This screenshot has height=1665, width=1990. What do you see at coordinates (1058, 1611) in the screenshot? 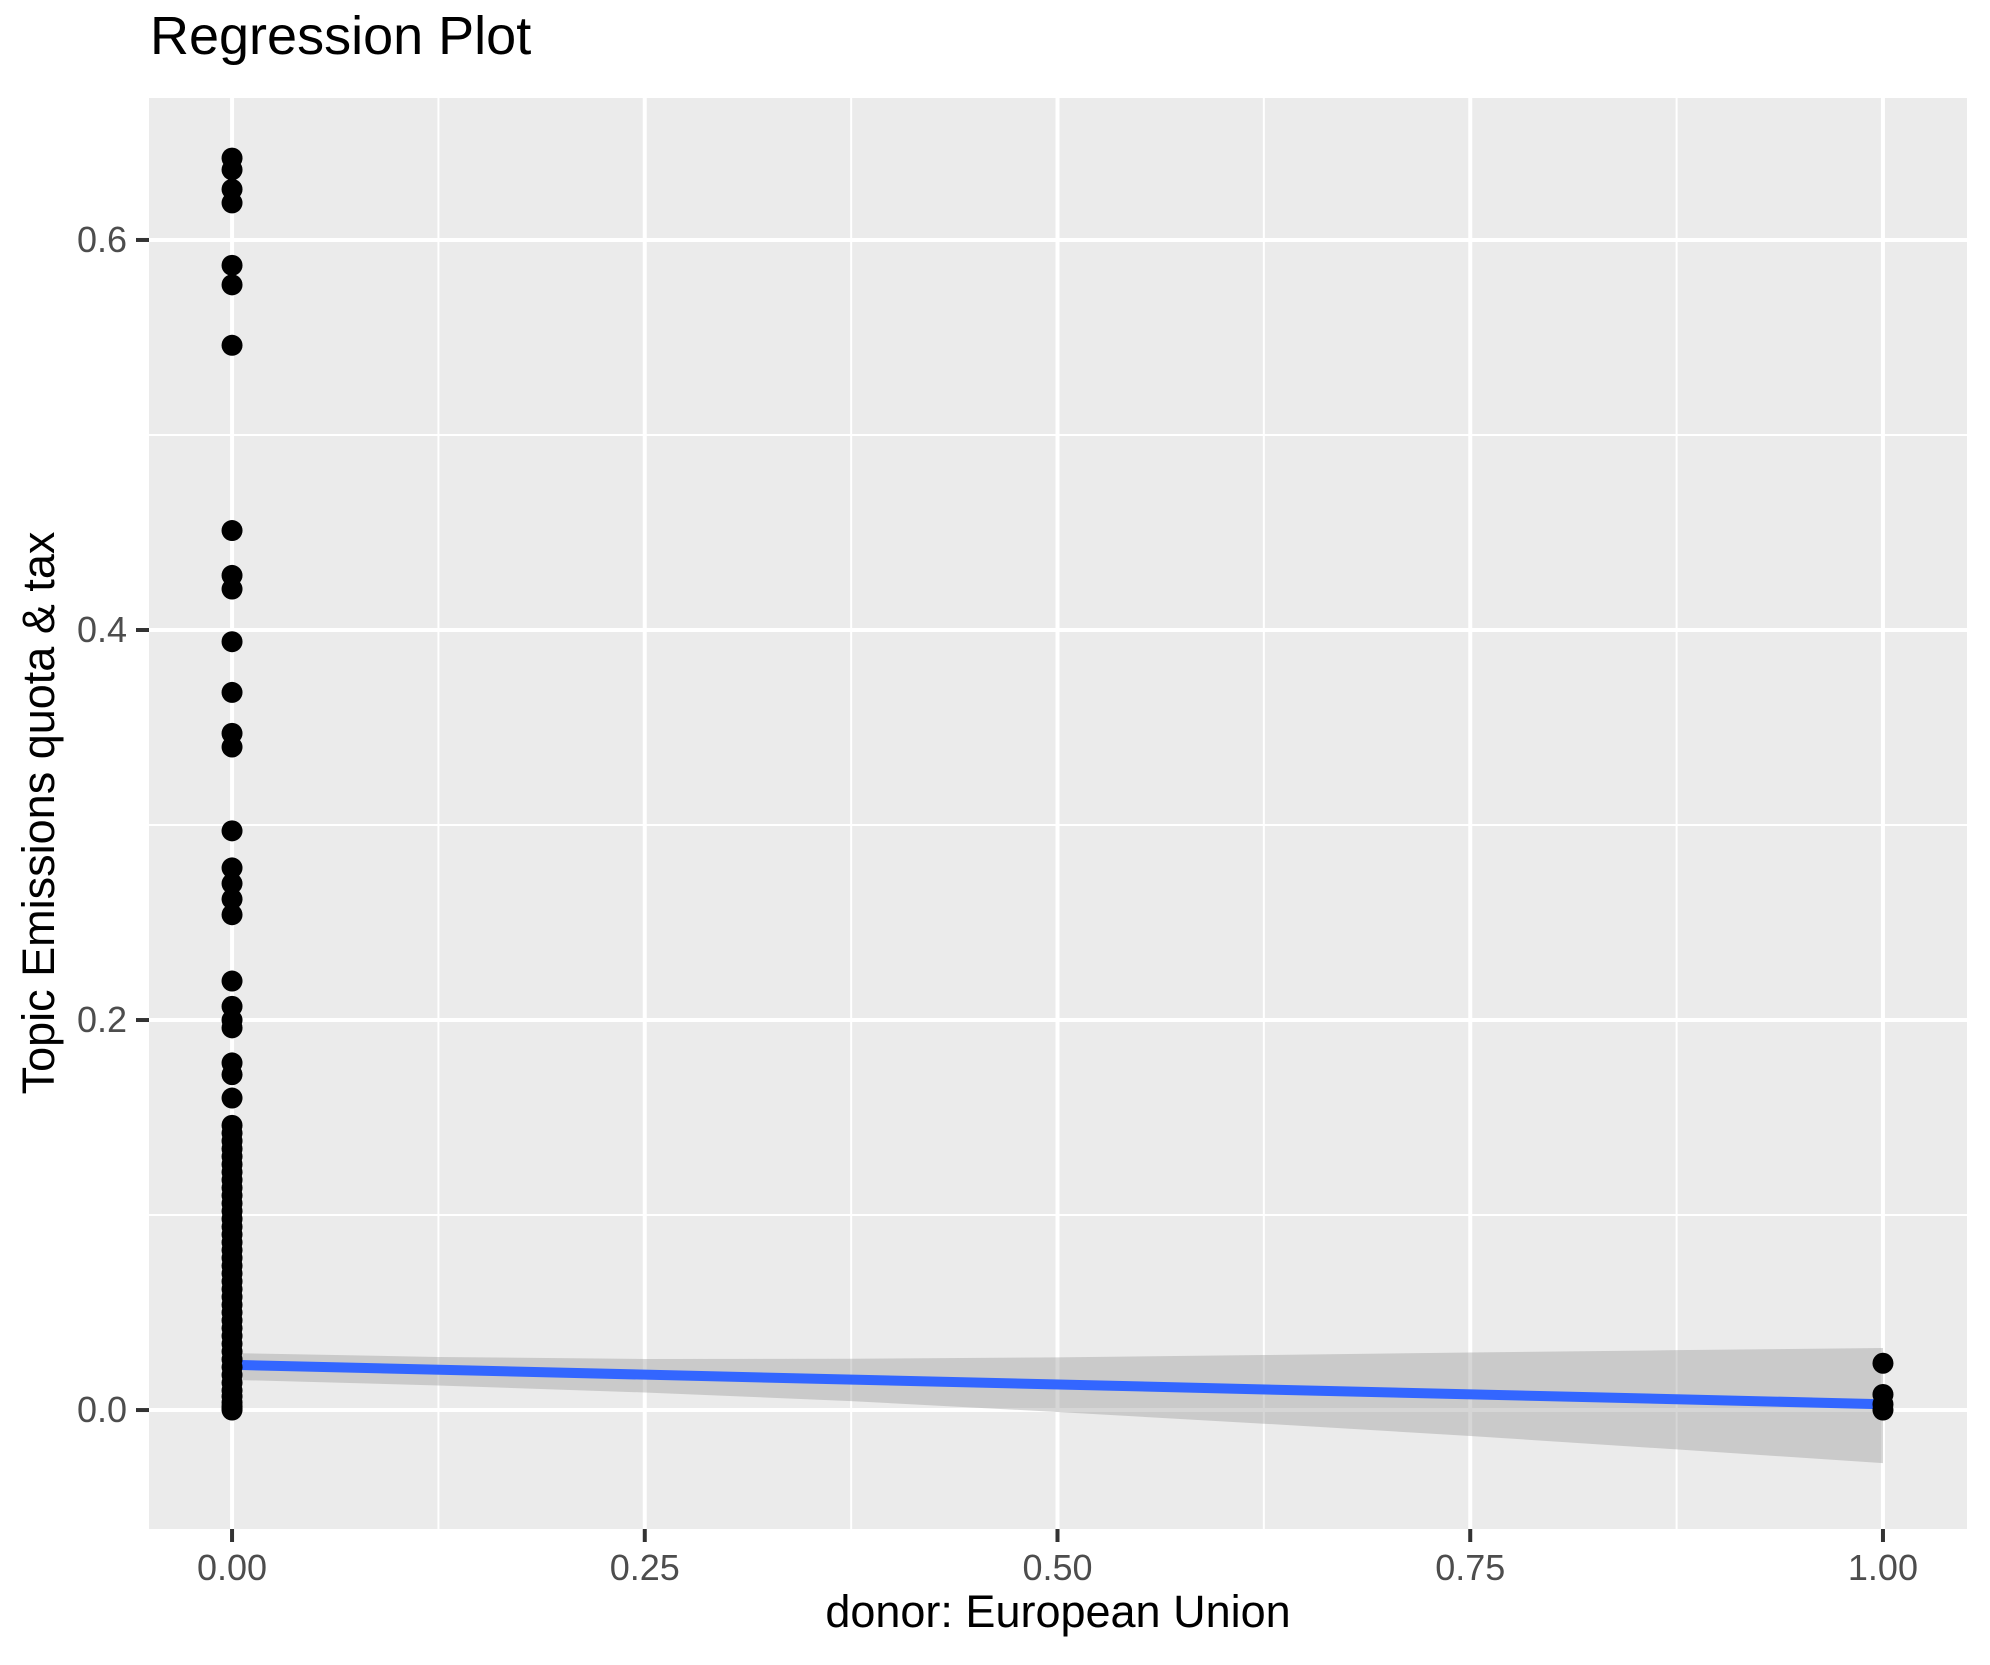
I see `x-axis-title: donor: European Union` at bounding box center [1058, 1611].